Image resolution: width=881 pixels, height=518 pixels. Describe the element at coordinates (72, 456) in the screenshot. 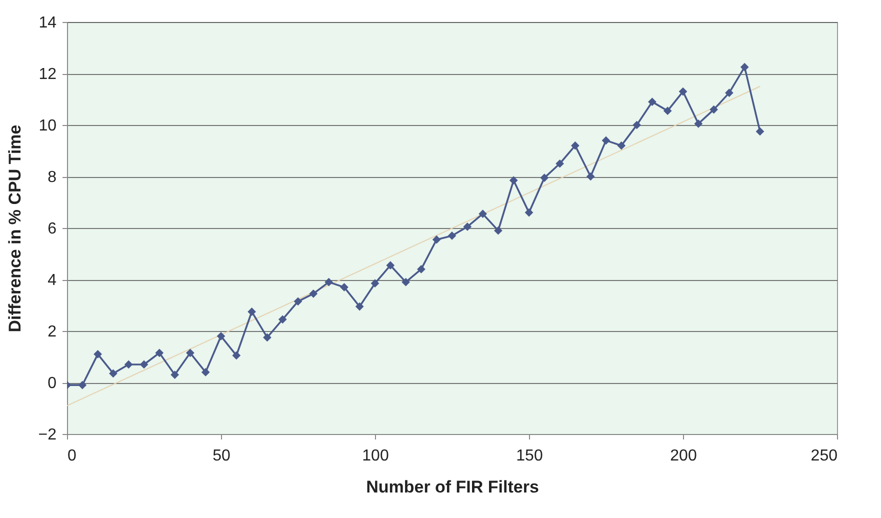

I see `x-tick-label: 0` at that location.